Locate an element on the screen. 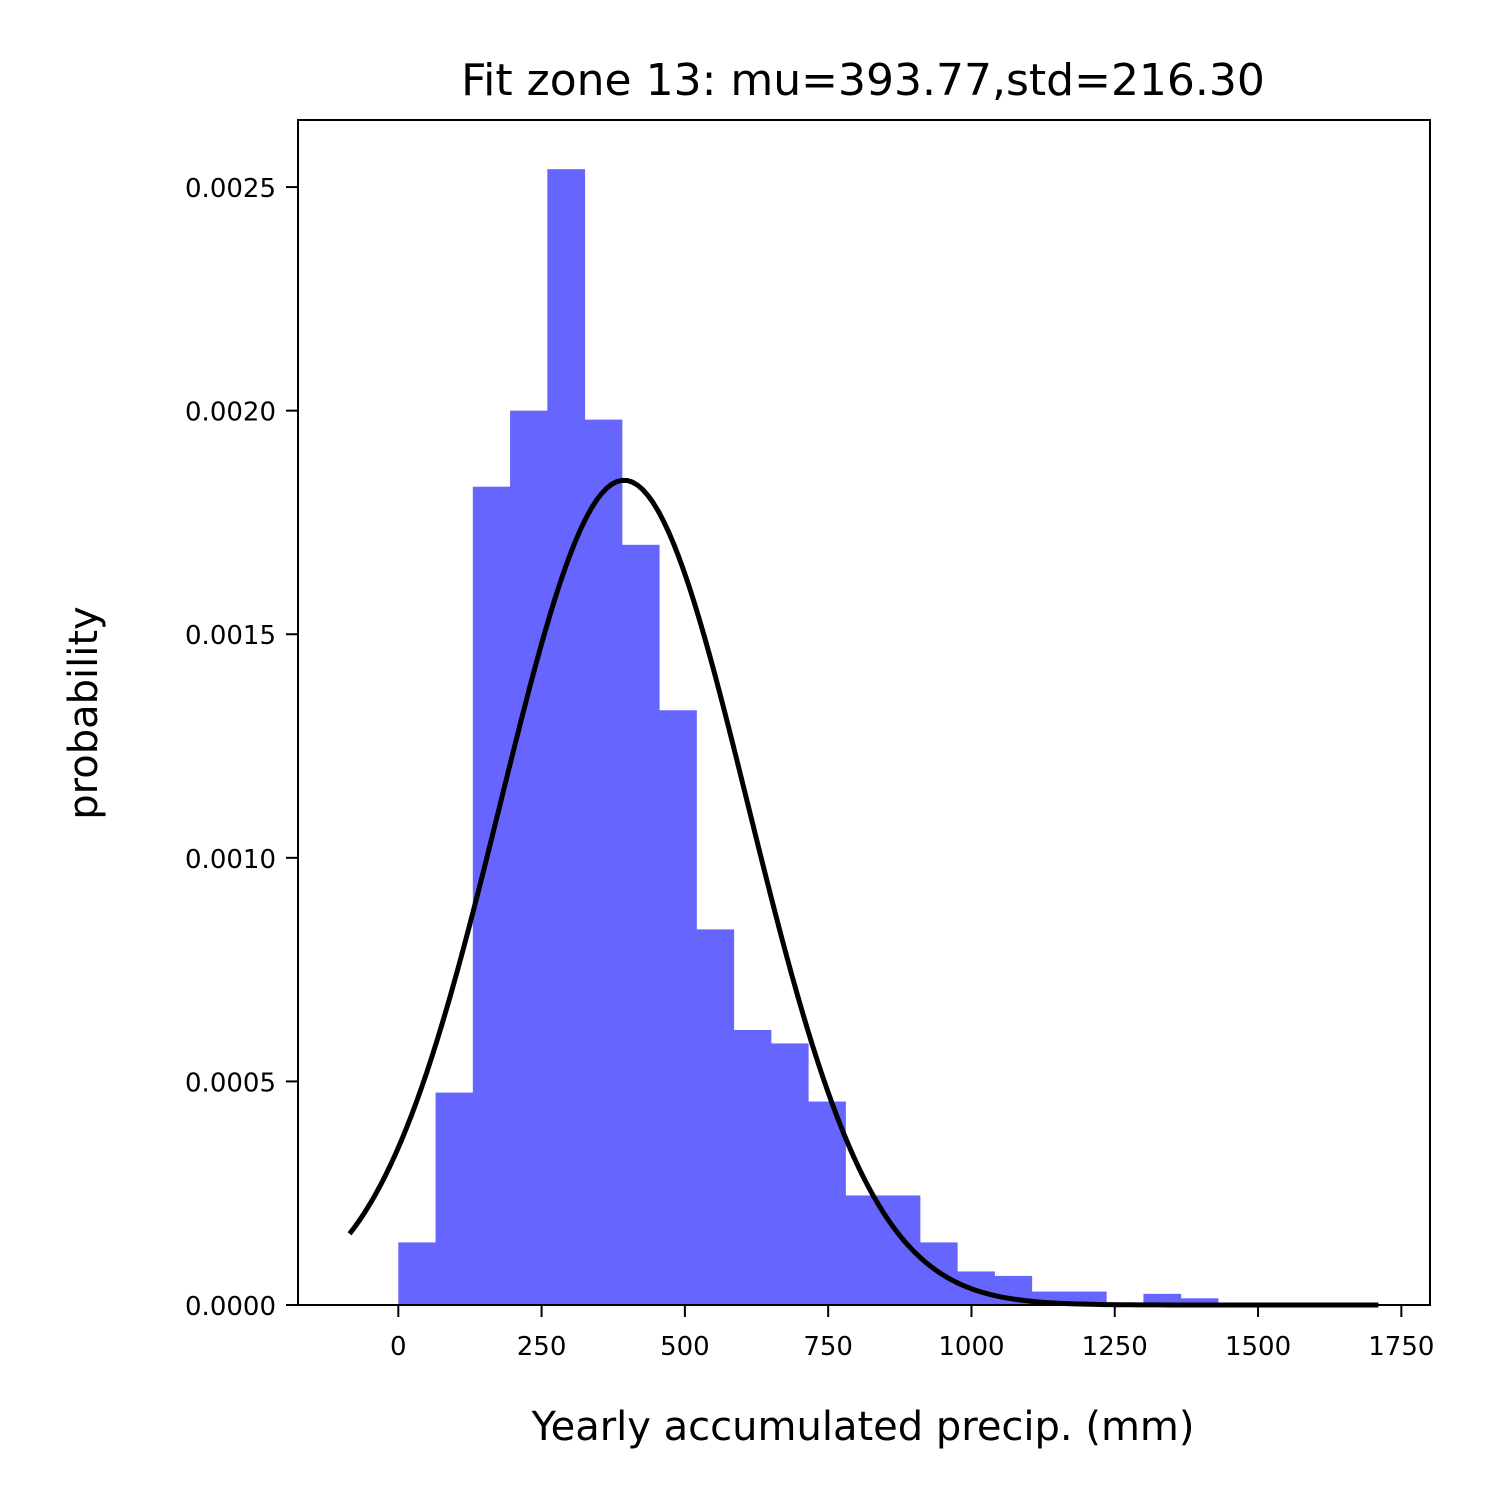 Image resolution: width=1500 pixels, height=1500 pixels. chart-title: Fit zone 13: mu=393.77,std=216.30 is located at coordinates (863, 80).